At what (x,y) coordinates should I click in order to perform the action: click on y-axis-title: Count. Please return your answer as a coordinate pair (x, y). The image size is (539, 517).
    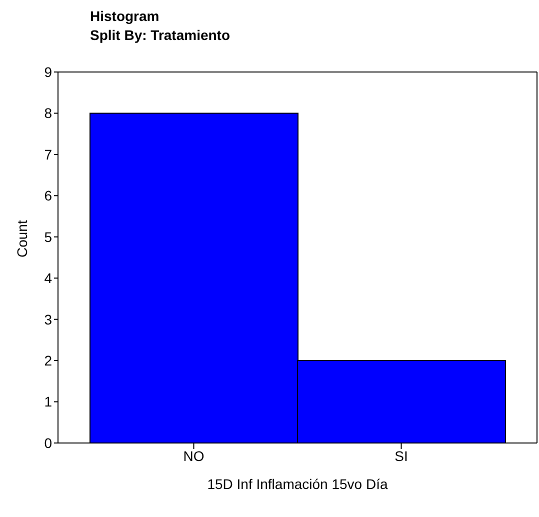
    Looking at the image, I should click on (22, 239).